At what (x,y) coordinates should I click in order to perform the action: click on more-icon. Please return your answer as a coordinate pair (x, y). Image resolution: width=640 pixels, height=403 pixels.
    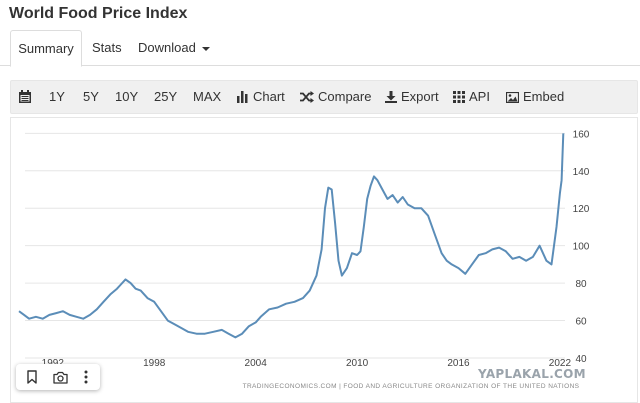
    Looking at the image, I should click on (86, 377).